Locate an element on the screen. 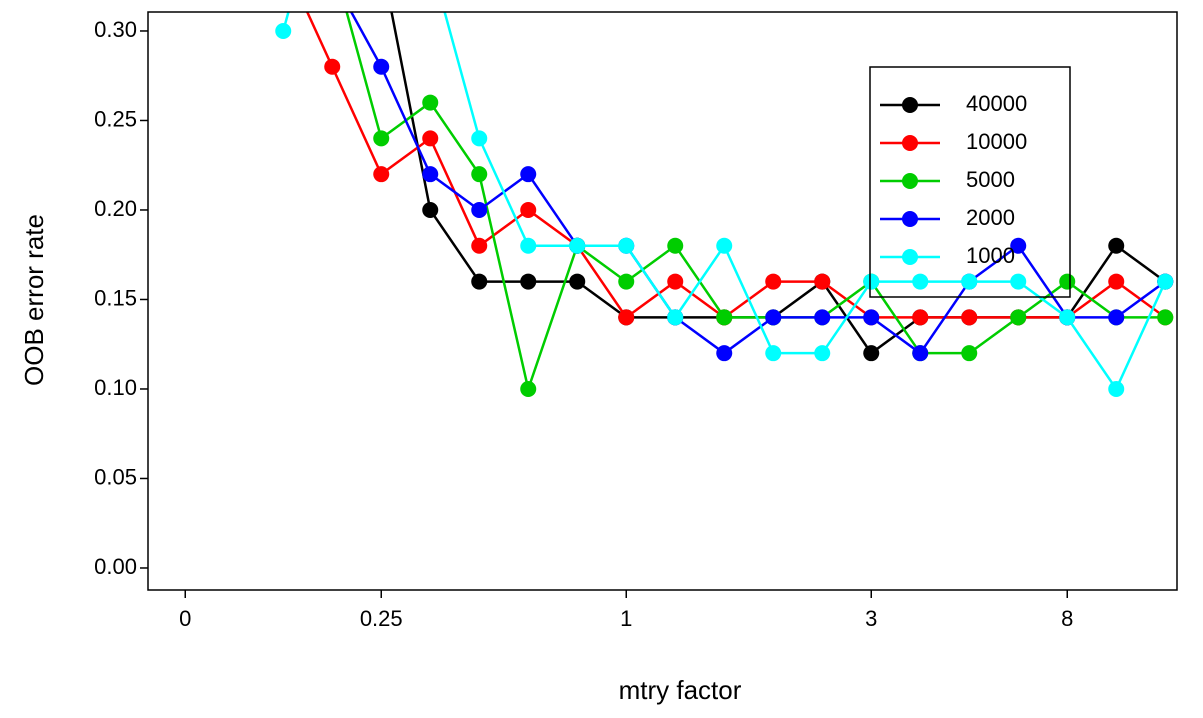 This screenshot has height=718, width=1203. x-tick-label: 3 is located at coordinates (871, 618).